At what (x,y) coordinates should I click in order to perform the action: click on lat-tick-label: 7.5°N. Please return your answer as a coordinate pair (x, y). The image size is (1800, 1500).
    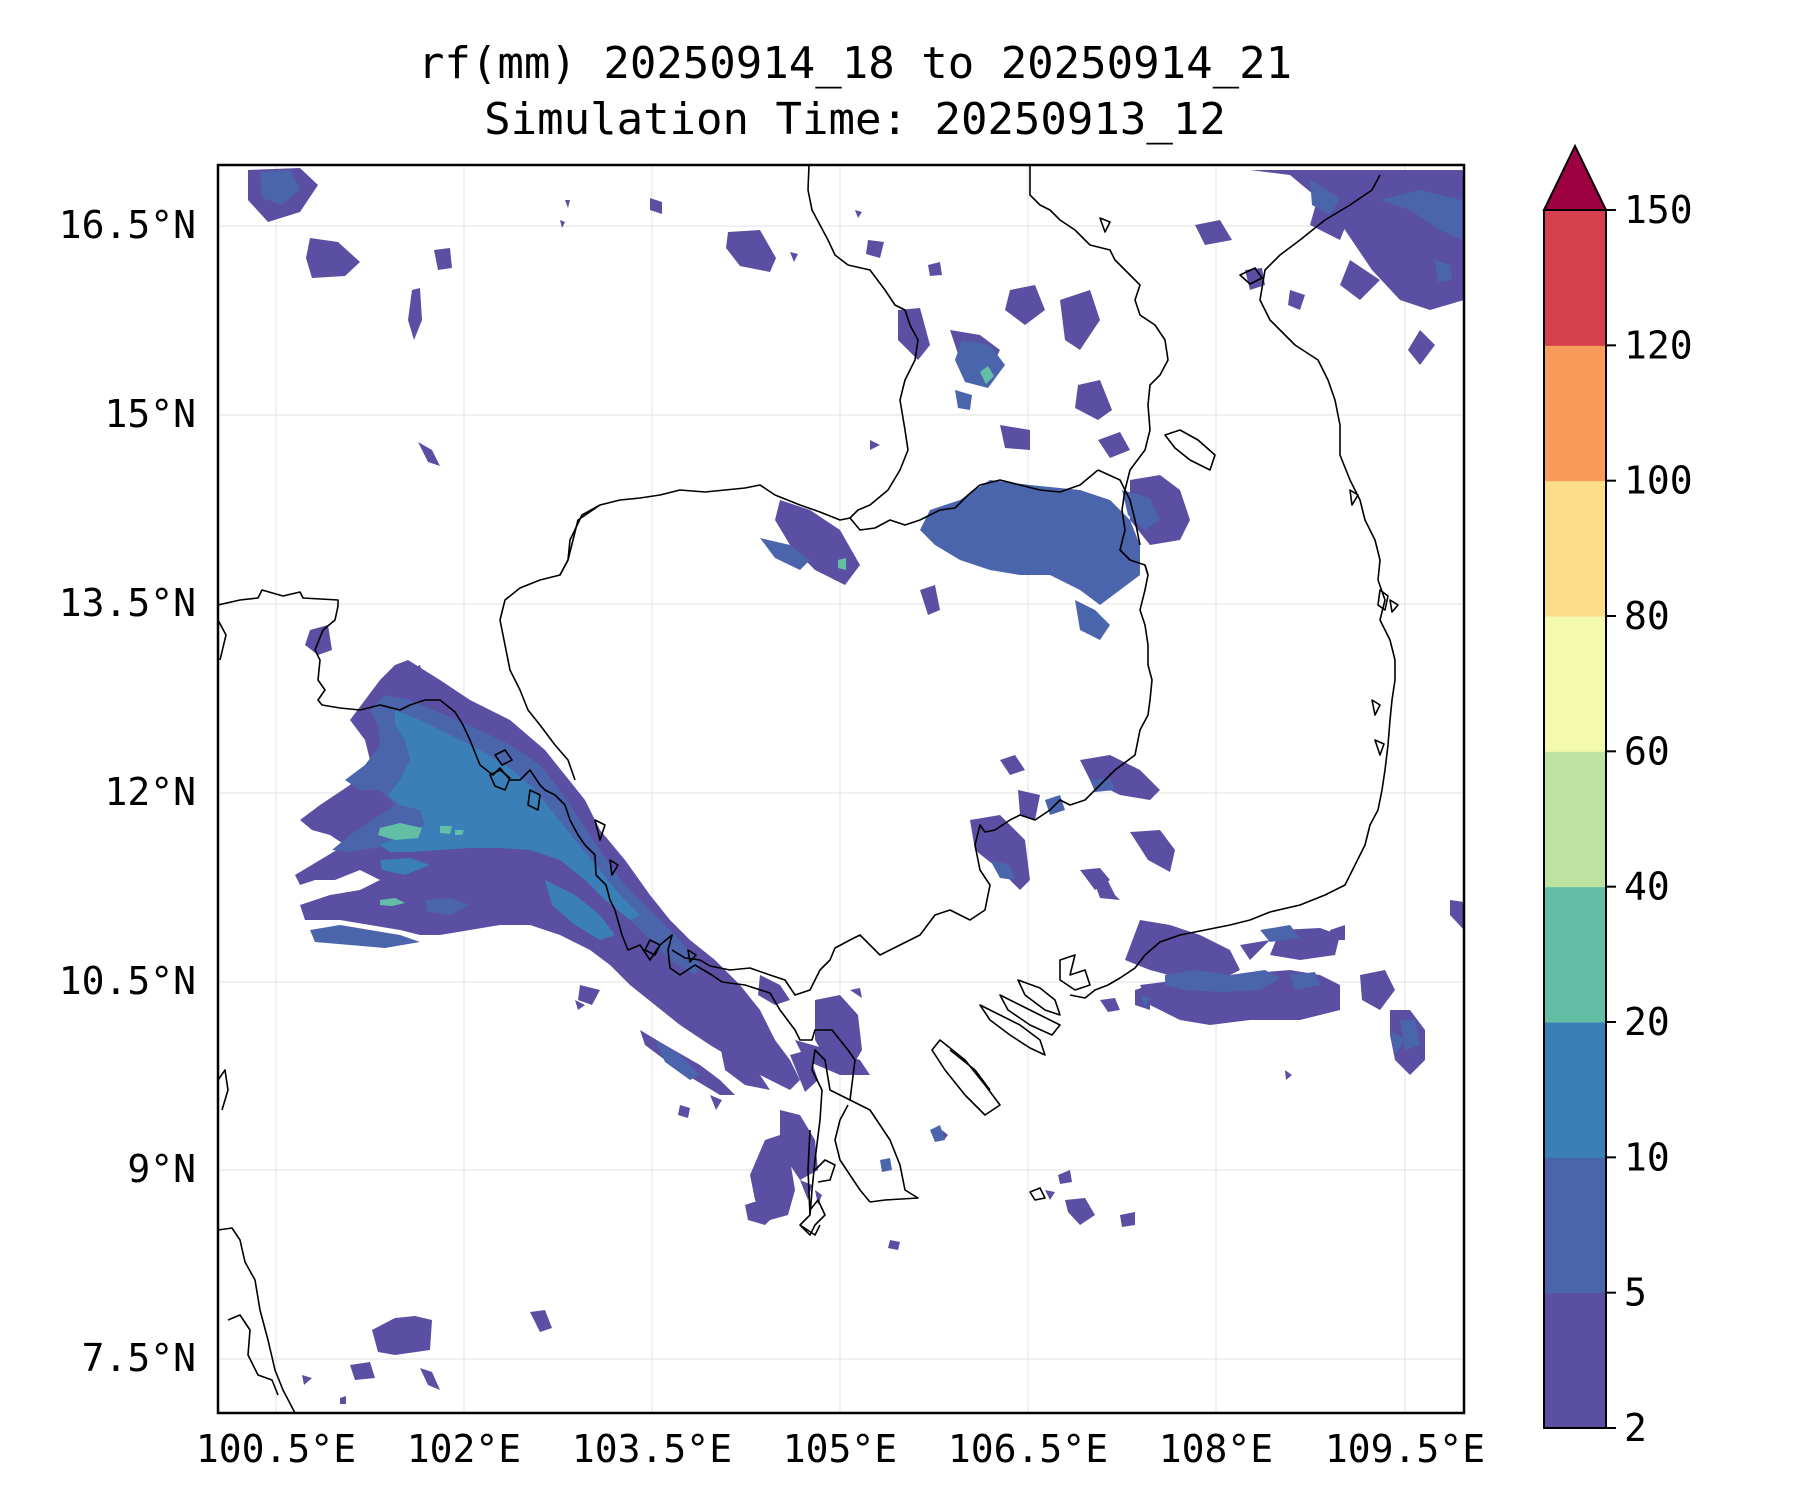
    Looking at the image, I should click on (139, 1358).